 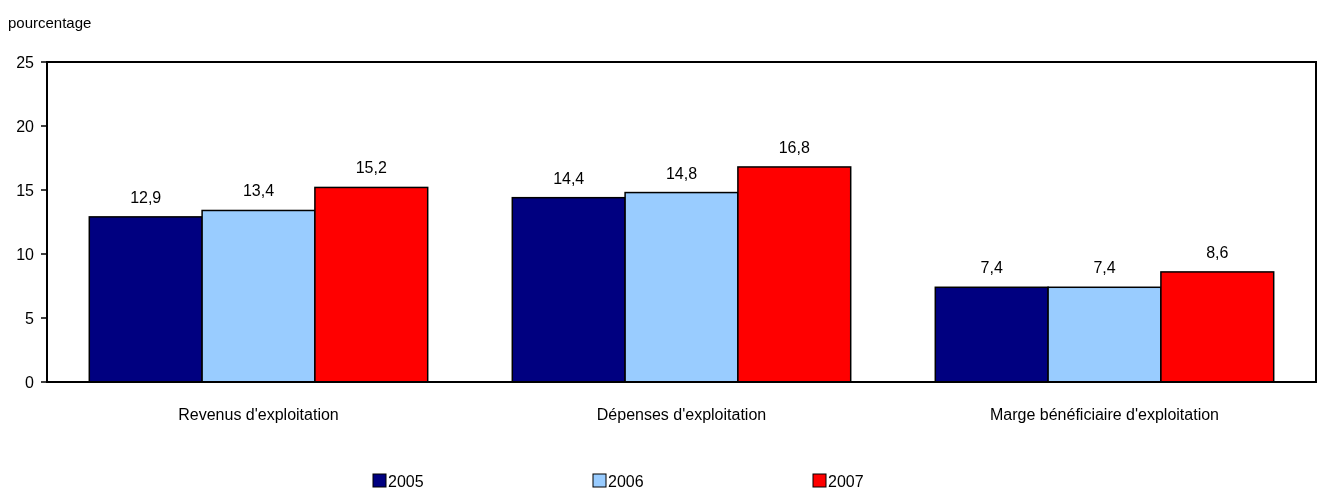 I want to click on legend-label: 2007, so click(x=846, y=481).